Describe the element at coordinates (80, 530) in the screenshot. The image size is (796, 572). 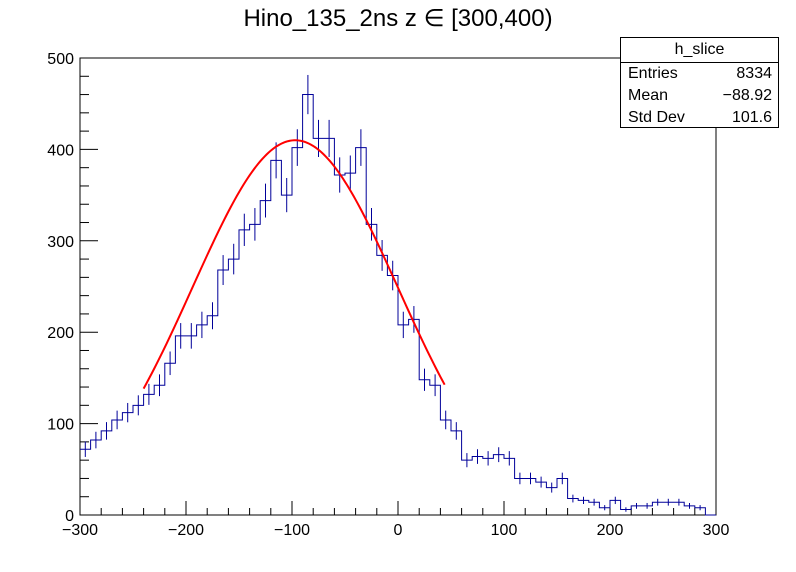
I see `x-tick-label: −300` at that location.